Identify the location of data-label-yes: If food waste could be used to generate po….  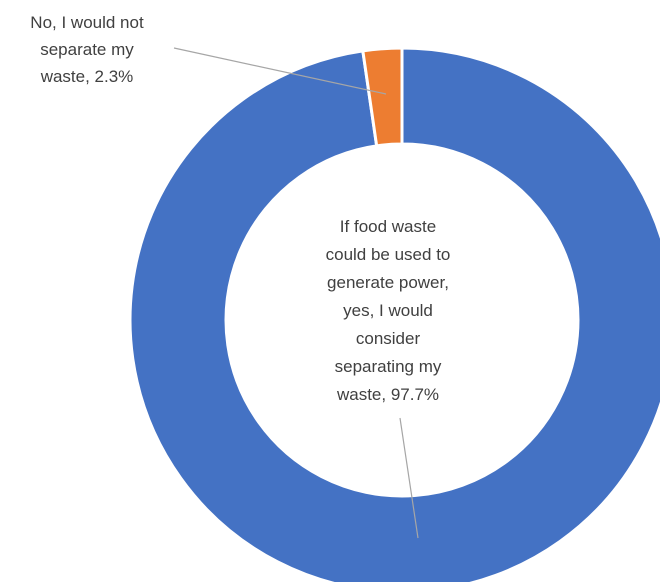
(388, 310).